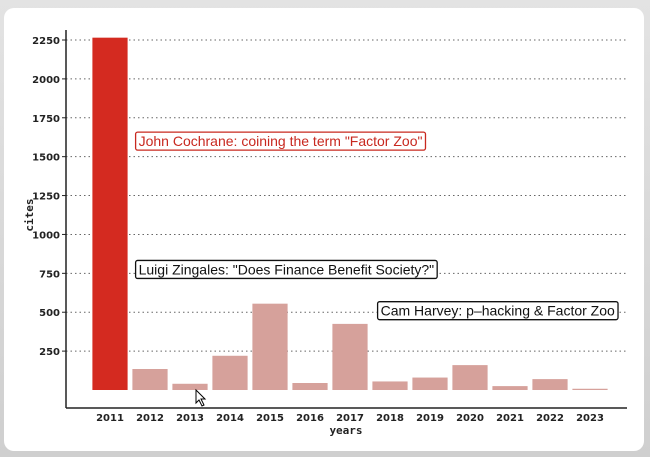  I want to click on x-axis-title: years, so click(345, 430).